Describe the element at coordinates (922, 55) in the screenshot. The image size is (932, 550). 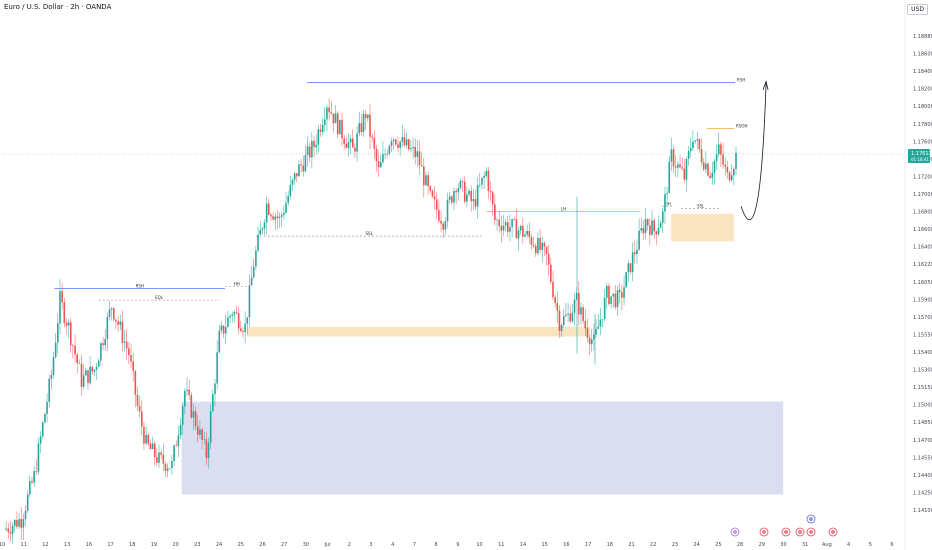
I see `price-tick-label: 1.18600` at that location.